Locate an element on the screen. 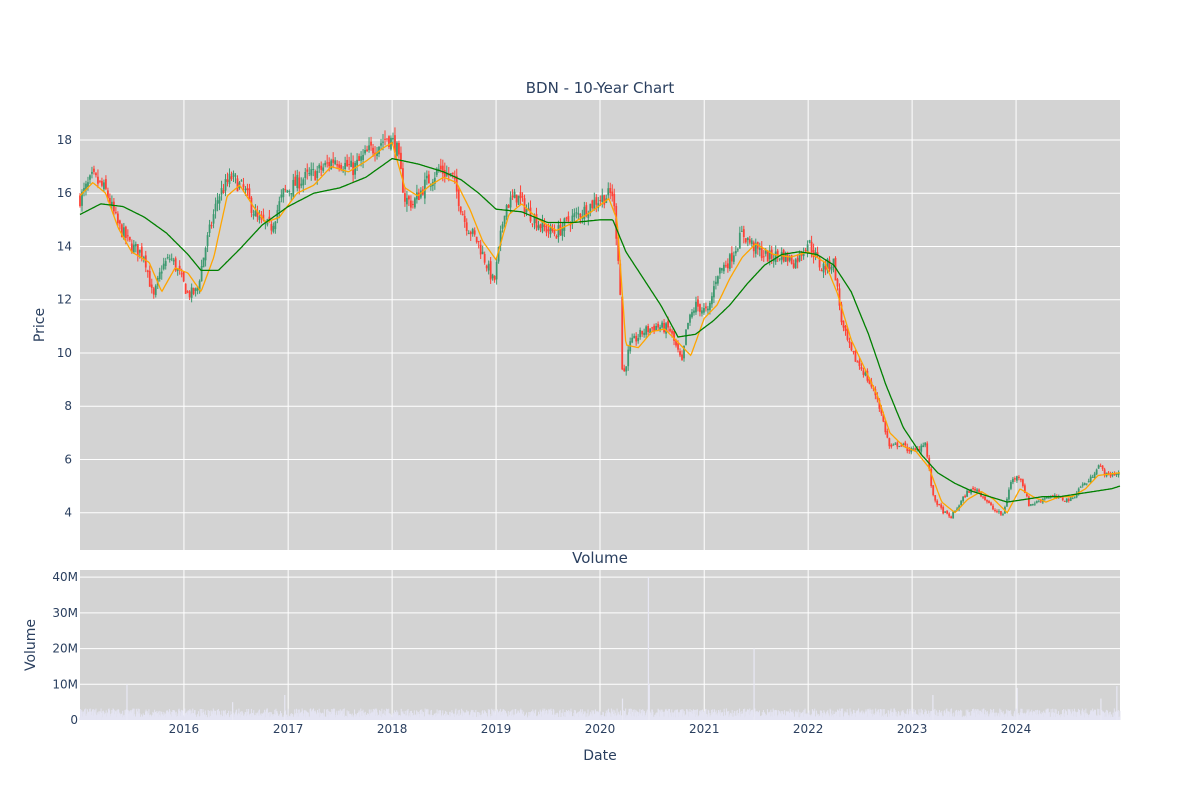 This screenshot has height=800, width=1200. x-tick-label: 2018 is located at coordinates (392, 729).